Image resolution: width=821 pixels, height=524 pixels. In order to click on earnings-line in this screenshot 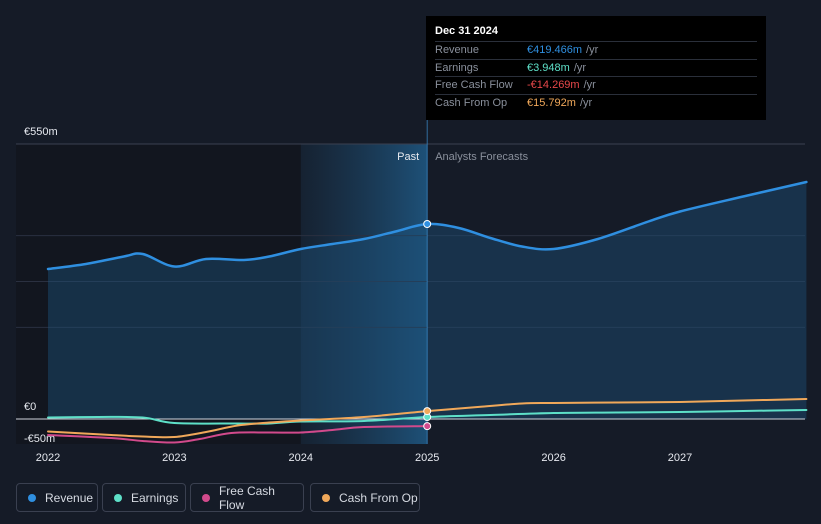, I will do `click(427, 417)`.